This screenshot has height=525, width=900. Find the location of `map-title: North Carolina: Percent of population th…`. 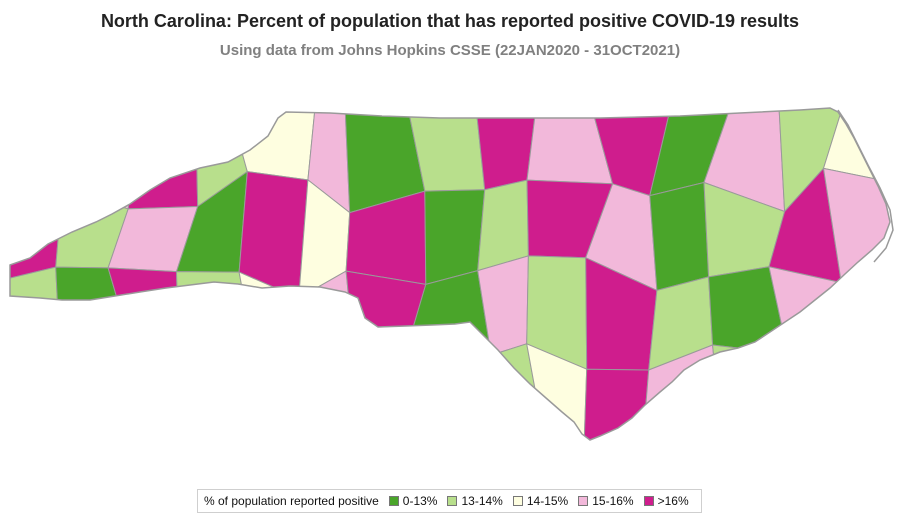

map-title: North Carolina: Percent of population th… is located at coordinates (450, 21).